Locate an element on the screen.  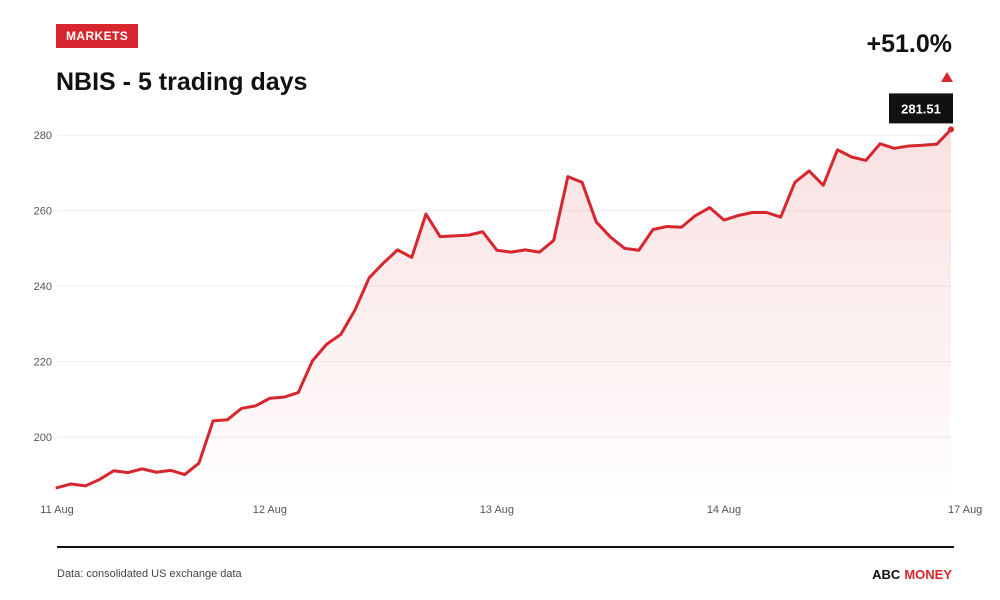
y-tick-label: 200 is located at coordinates (43, 438).